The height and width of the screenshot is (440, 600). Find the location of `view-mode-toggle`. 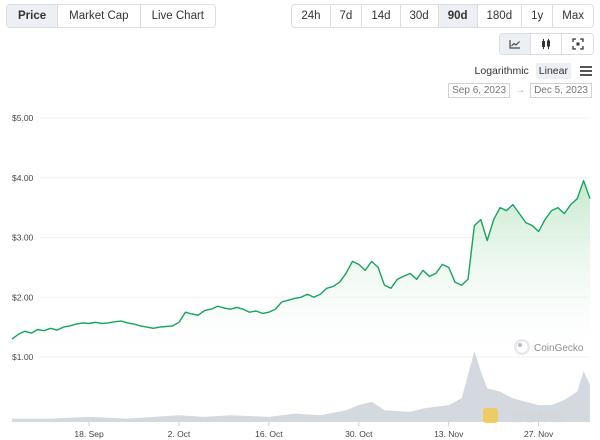

view-mode-toggle is located at coordinates (546, 44).